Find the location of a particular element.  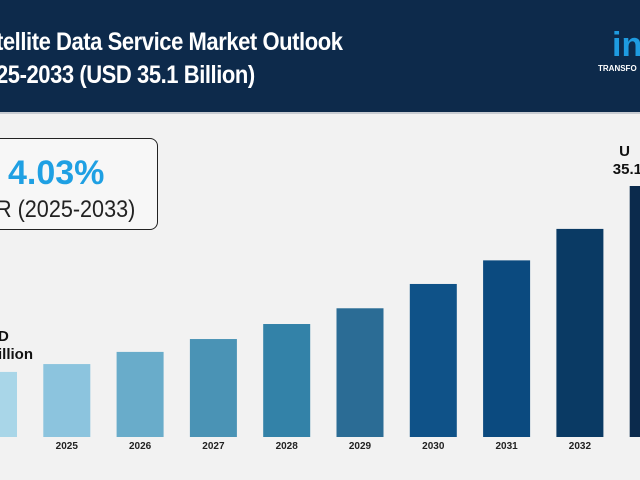

logo-tagline: TRANSFO is located at coordinates (617, 68).